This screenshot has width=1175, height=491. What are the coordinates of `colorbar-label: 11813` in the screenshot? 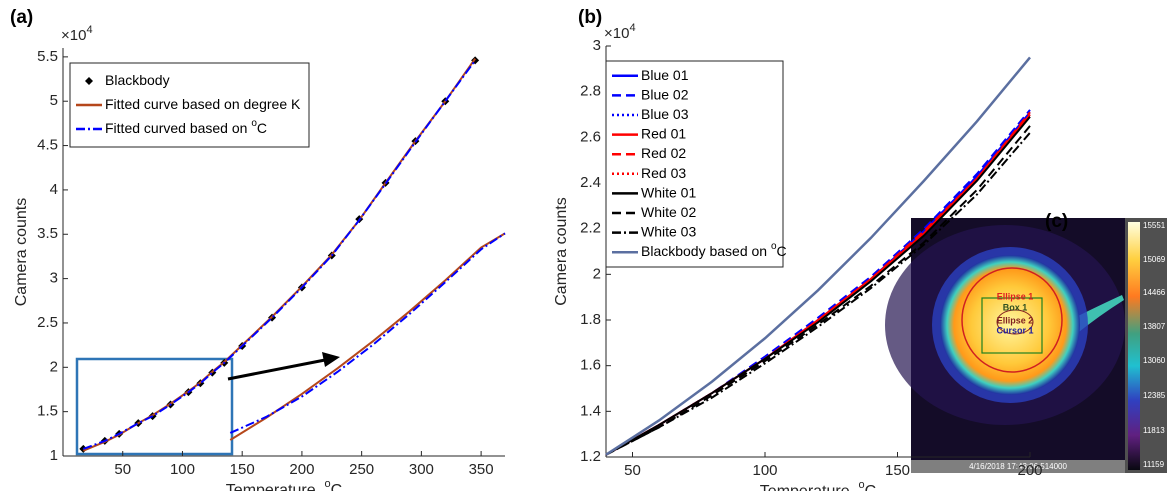 It's located at (1154, 430).